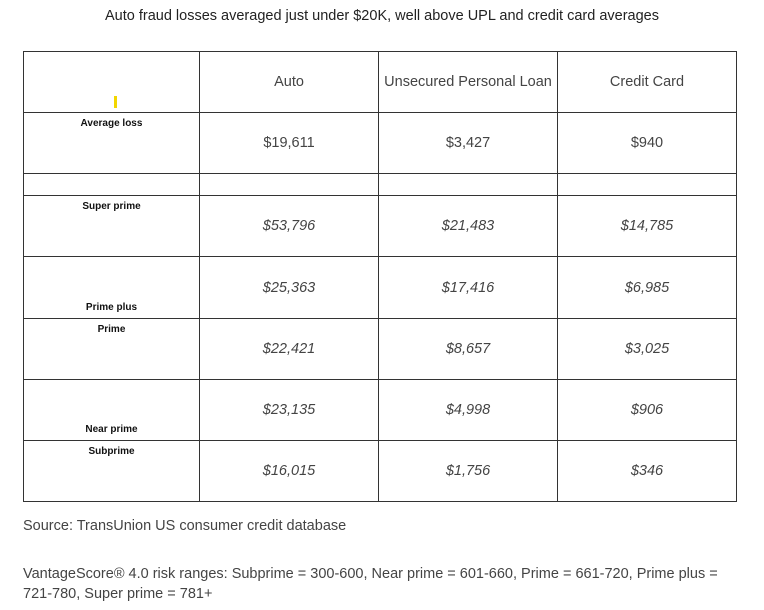 Image resolution: width=764 pixels, height=610 pixels. What do you see at coordinates (289, 226) in the screenshot?
I see `value-cell: $53,796` at bounding box center [289, 226].